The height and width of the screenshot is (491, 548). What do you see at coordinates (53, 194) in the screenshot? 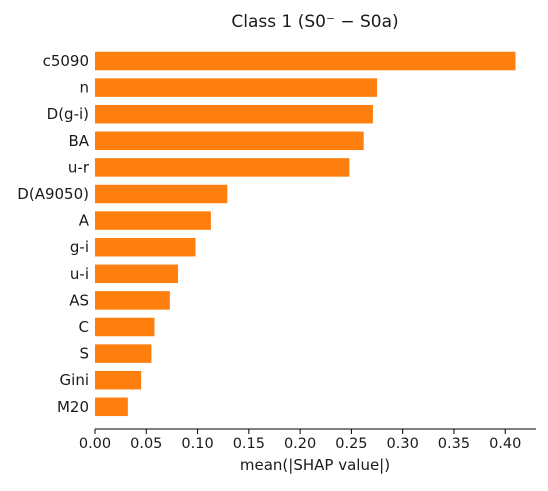
I see `y-tick-label-d-a9050: D(A9050)` at bounding box center [53, 194].